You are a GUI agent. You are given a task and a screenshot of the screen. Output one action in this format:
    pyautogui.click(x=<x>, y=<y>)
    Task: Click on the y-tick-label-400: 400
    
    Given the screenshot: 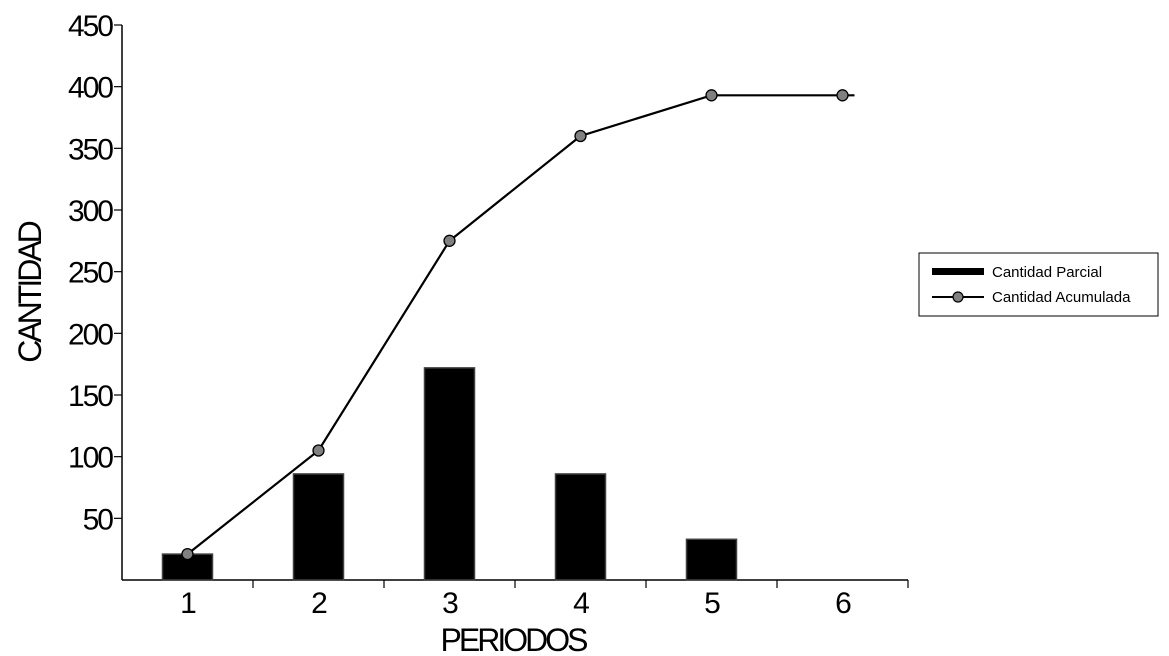 What is the action you would take?
    pyautogui.click(x=90, y=88)
    